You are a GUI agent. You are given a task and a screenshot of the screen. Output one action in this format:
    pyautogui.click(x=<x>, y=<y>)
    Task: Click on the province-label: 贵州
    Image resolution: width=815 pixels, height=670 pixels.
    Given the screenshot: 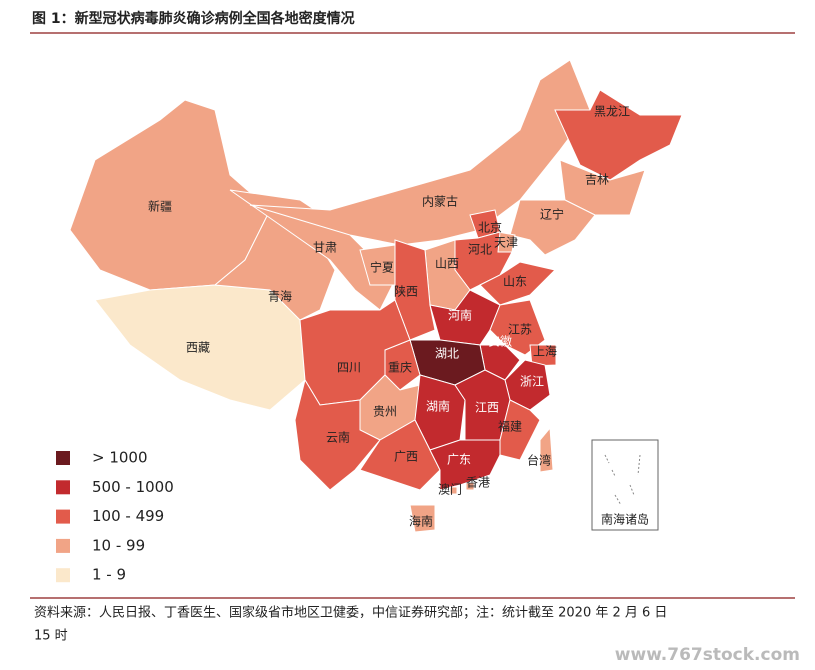 What is the action you would take?
    pyautogui.click(x=385, y=412)
    